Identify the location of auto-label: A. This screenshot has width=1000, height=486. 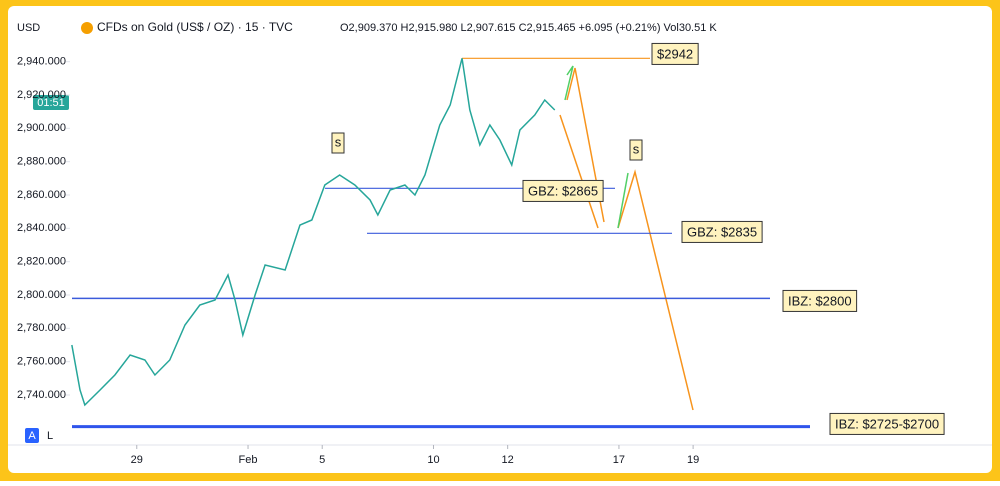
(32, 436).